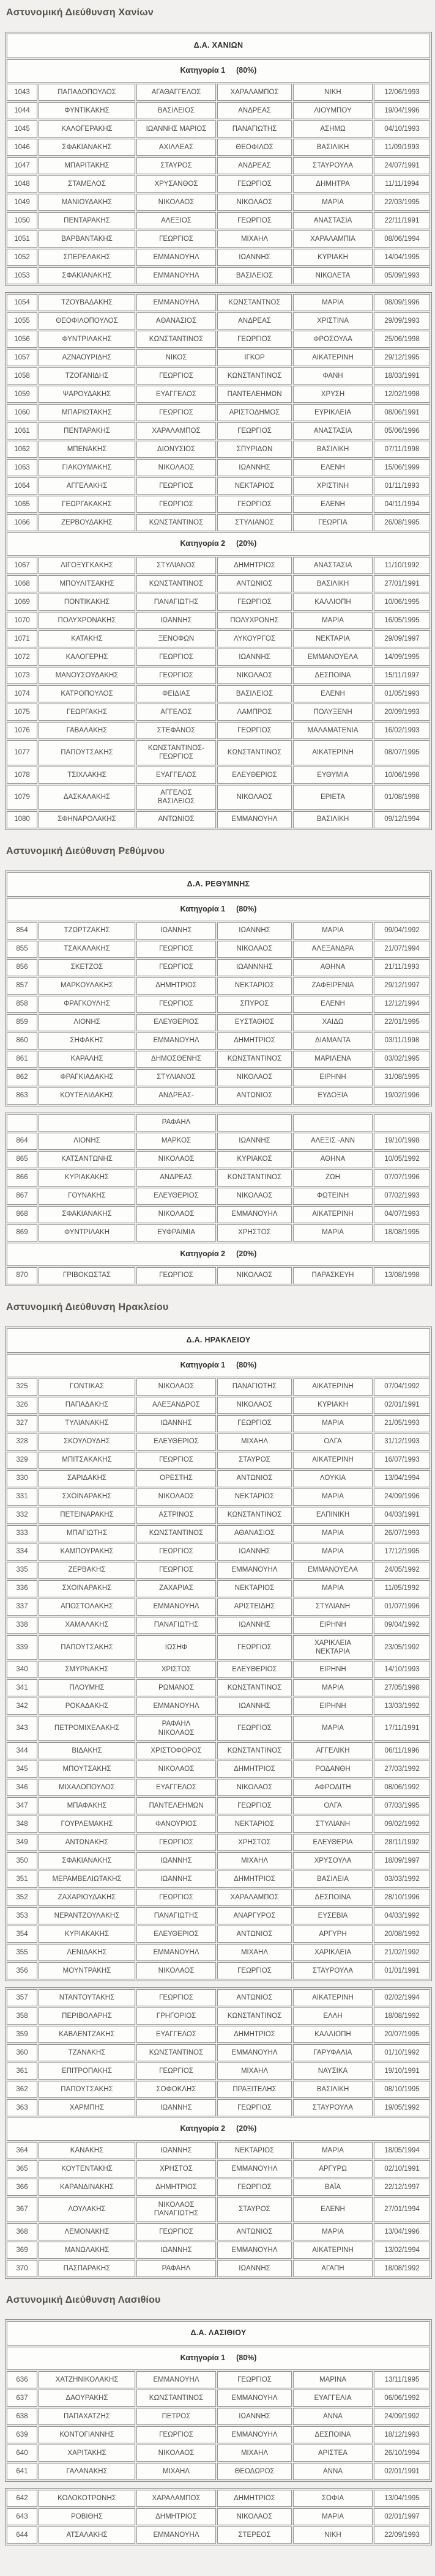  Describe the element at coordinates (254, 221) in the screenshot. I see `first-name: ΓΕΩΡΓΙΟΣ` at that location.